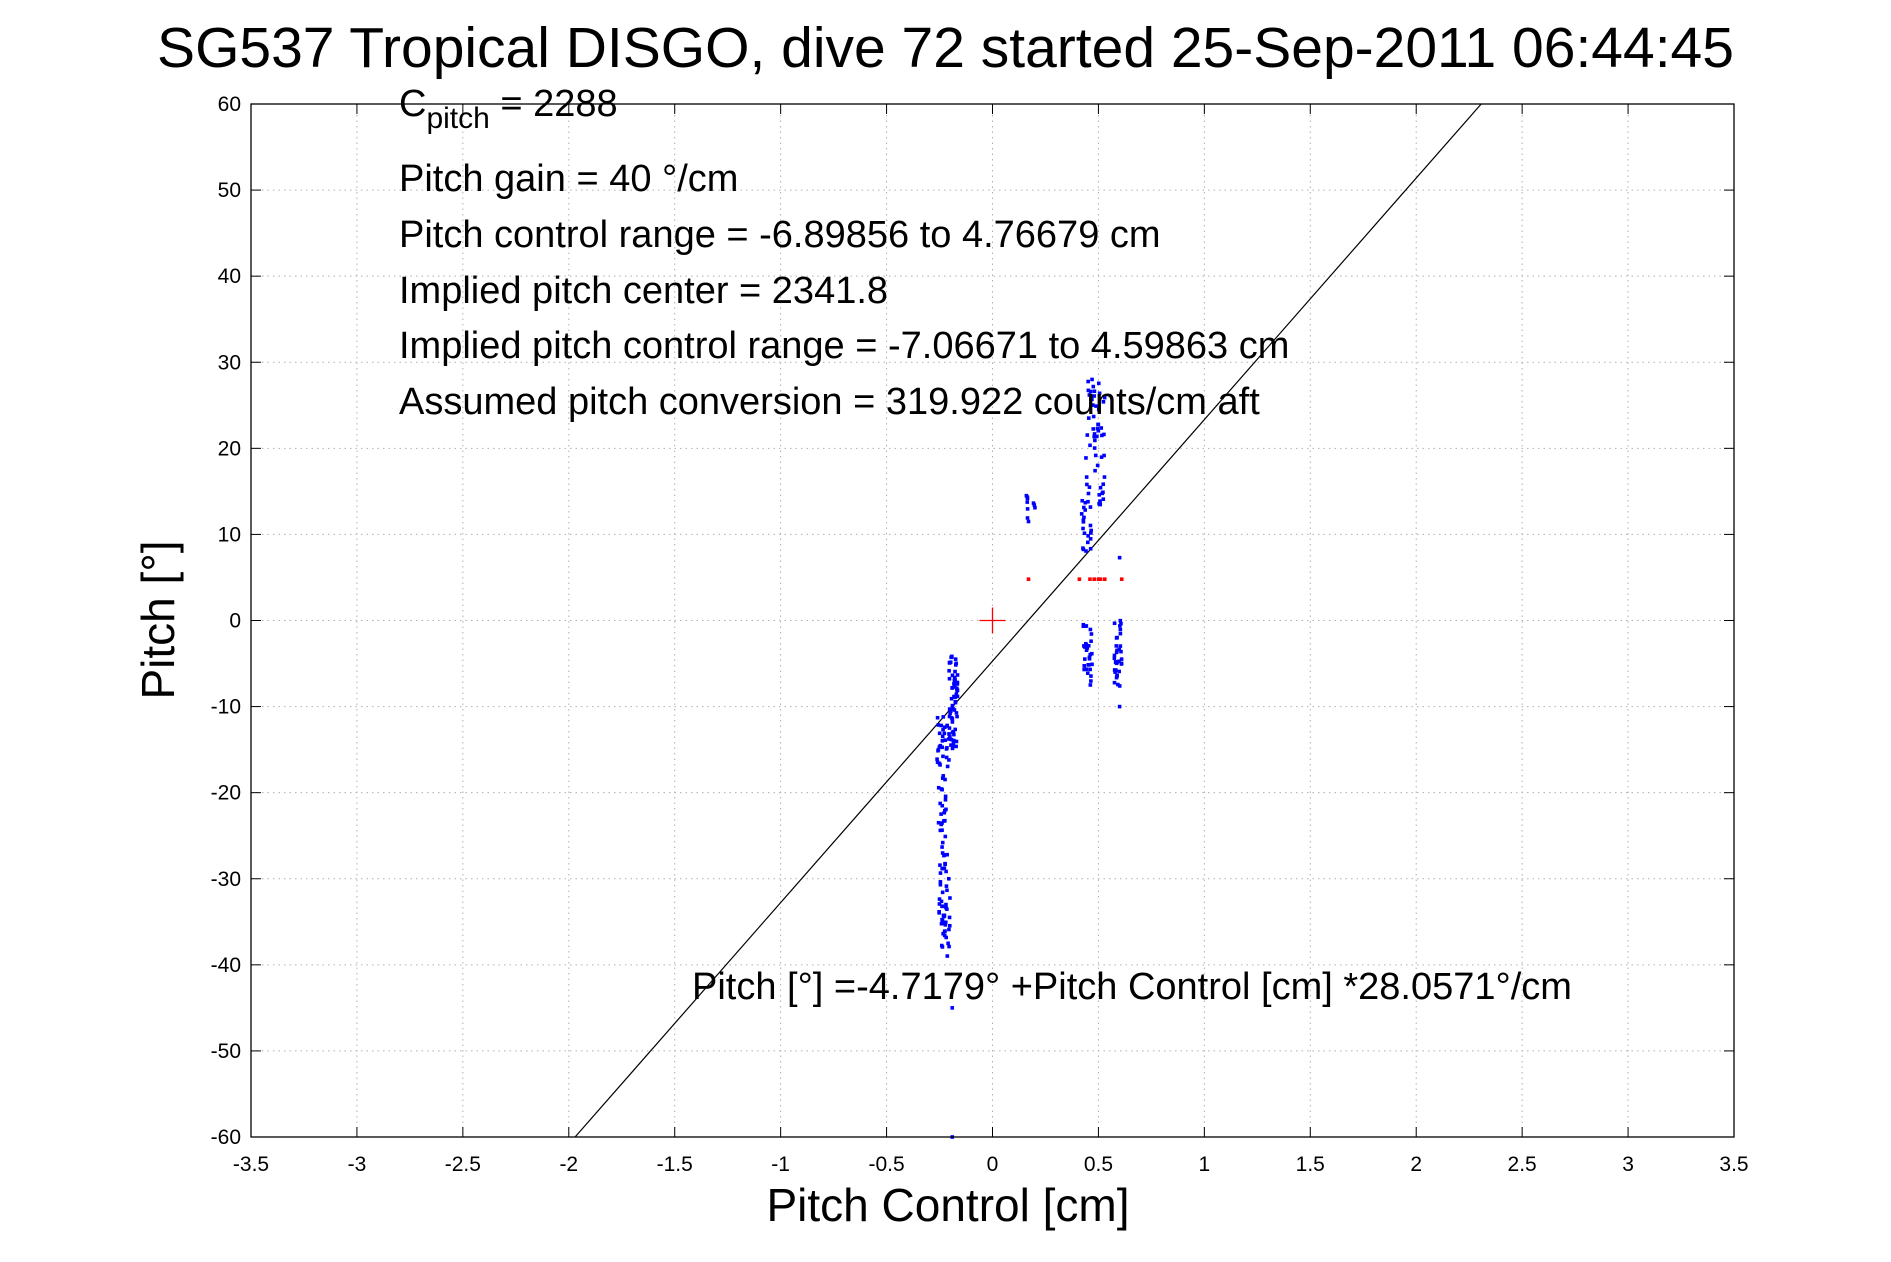 The height and width of the screenshot is (1262, 1891). Describe the element at coordinates (644, 291) in the screenshot. I see `implied-pitch-center-annotation: Implied pitch center = 2341.8` at that location.